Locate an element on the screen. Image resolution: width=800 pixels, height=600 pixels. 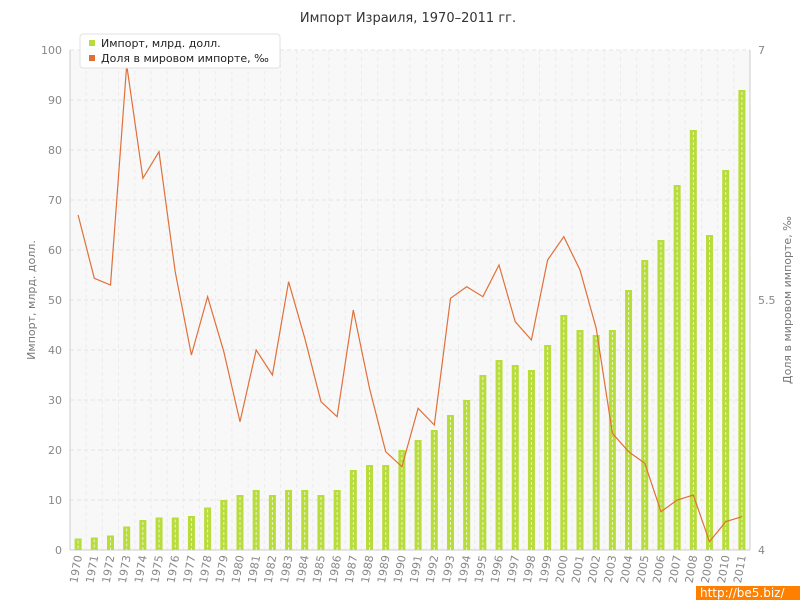
x-tick-label: 1977 is located at coordinates (190, 569).